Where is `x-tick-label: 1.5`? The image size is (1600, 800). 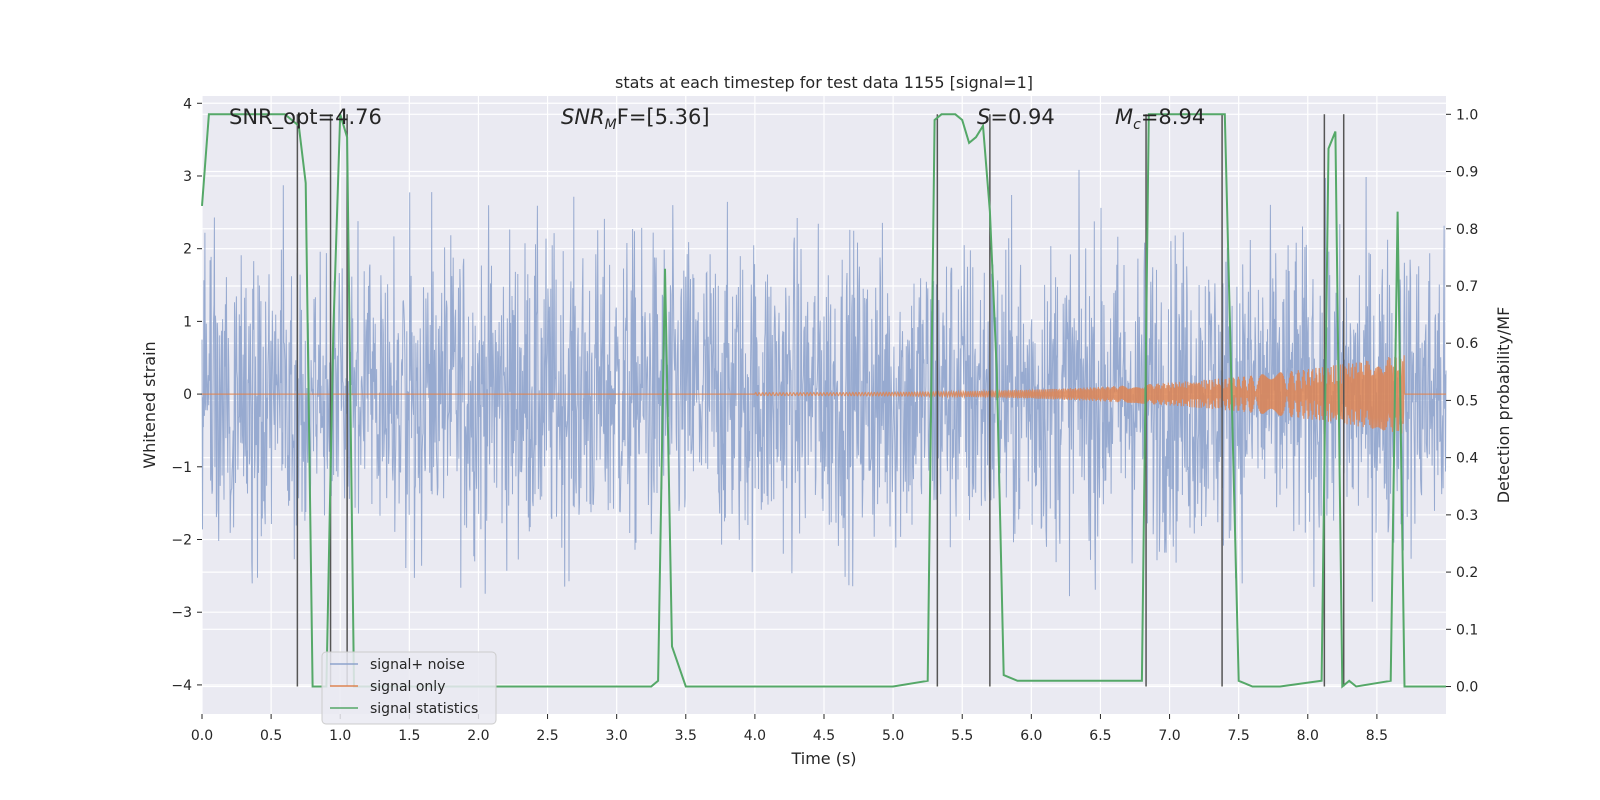 x-tick-label: 1.5 is located at coordinates (409, 736).